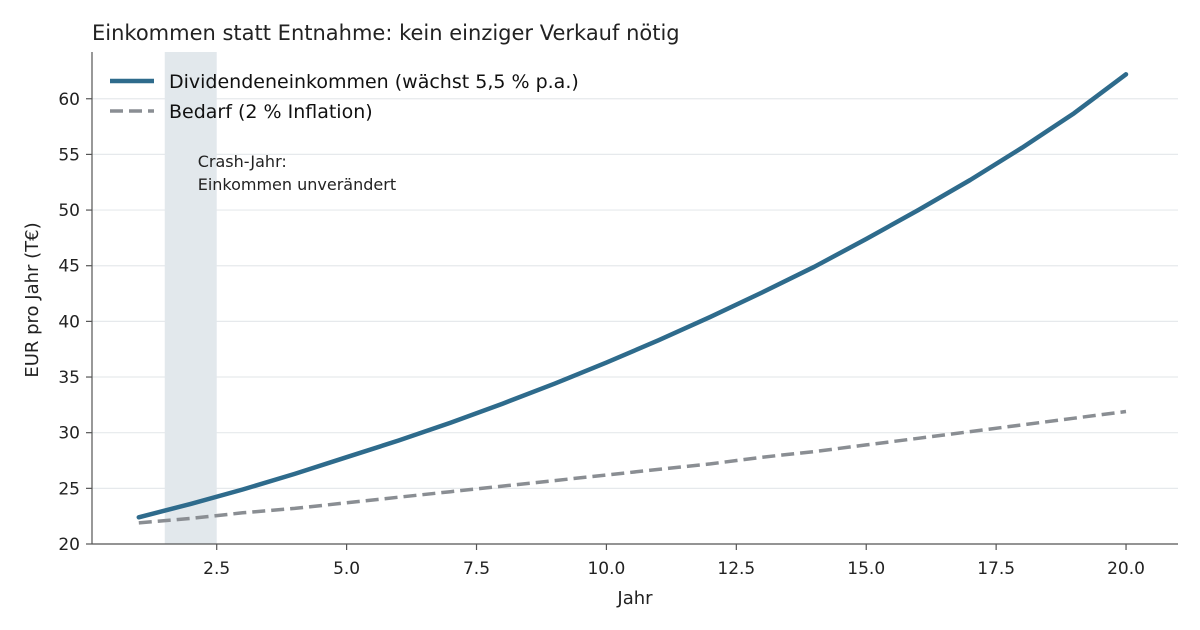 The height and width of the screenshot is (630, 1200). I want to click on x-tick-label: 15.0, so click(866, 569).